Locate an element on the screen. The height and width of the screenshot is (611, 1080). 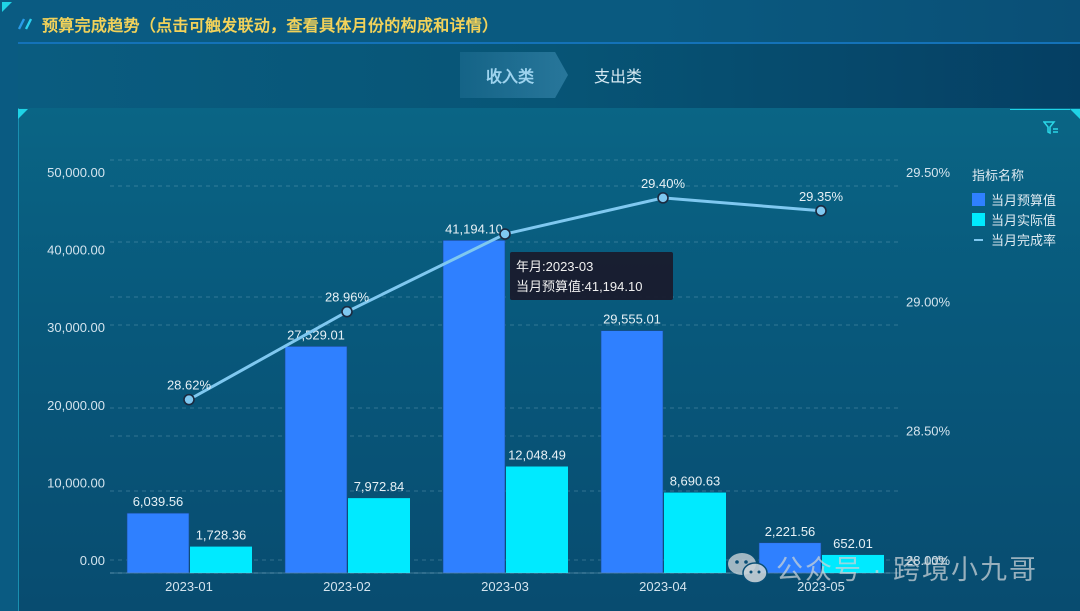
filter-icon is located at coordinates (1051, 128).